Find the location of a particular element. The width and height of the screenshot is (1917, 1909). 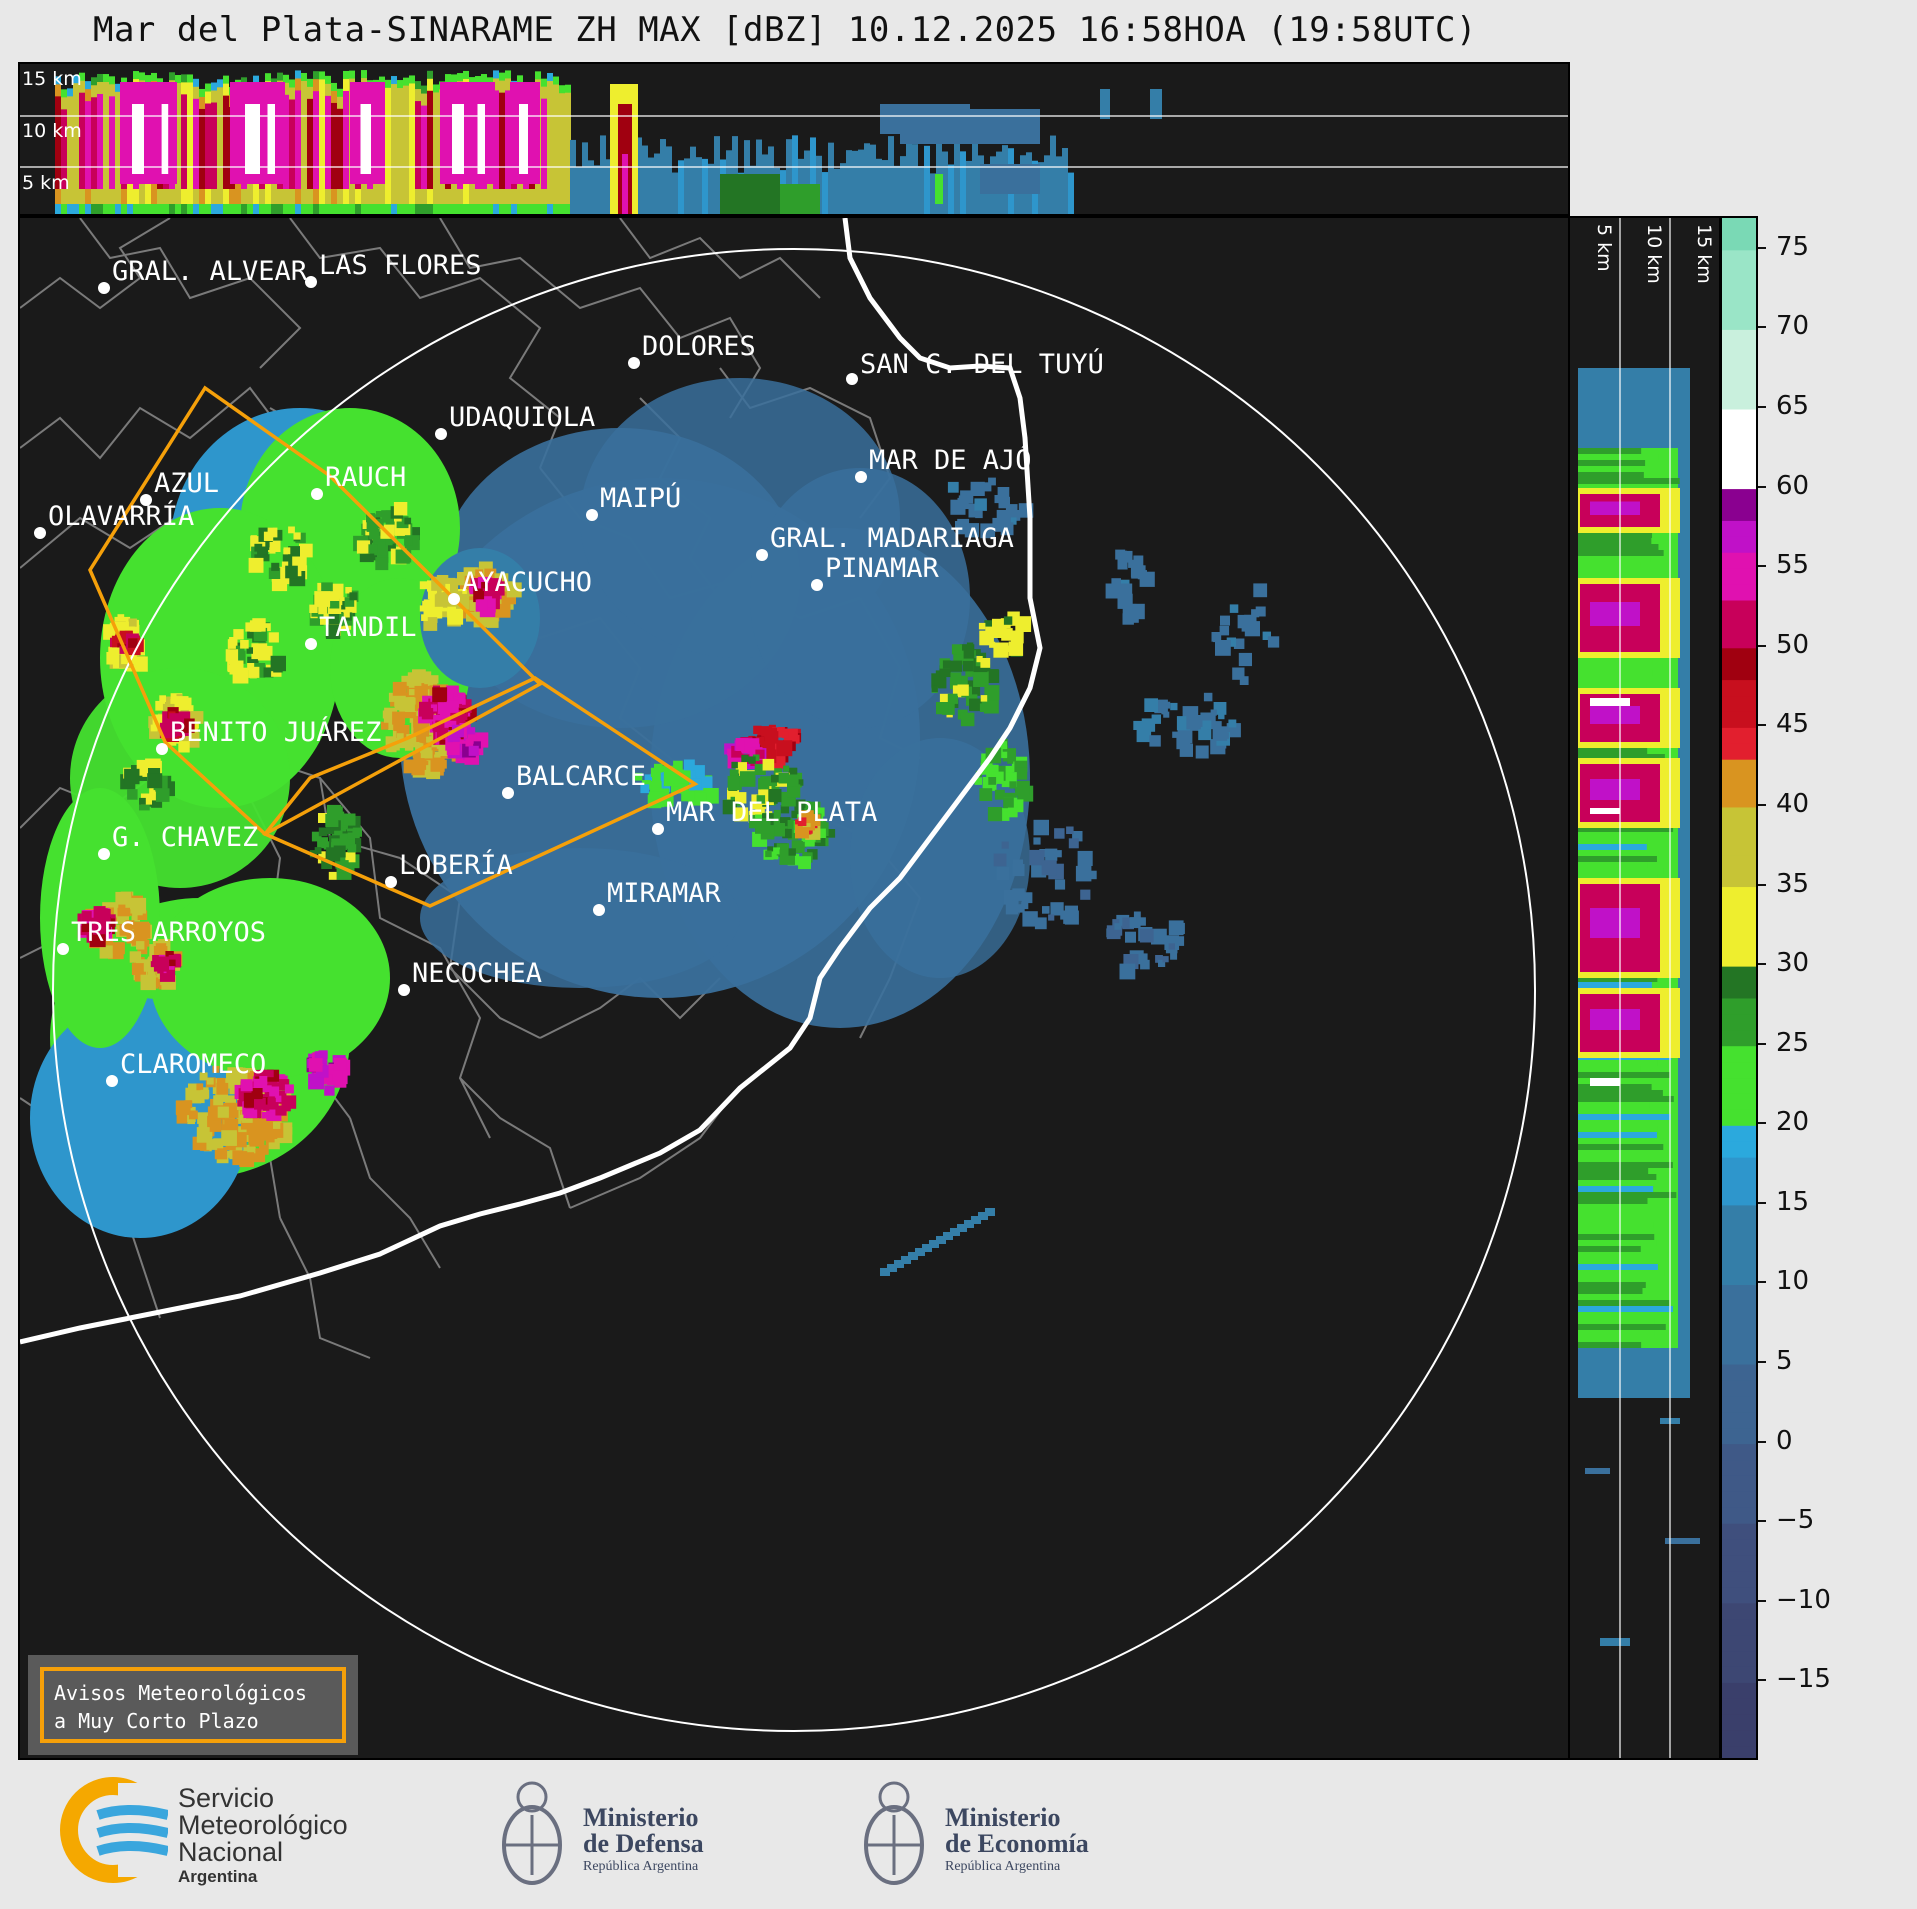

colorbar-tick-label: 45 is located at coordinates (1783, 724).